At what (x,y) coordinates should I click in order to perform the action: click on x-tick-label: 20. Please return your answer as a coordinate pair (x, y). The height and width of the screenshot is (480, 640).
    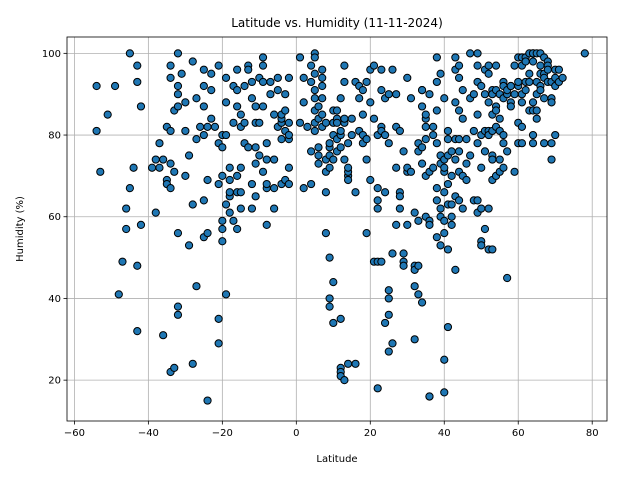
    Looking at the image, I should click on (370, 433).